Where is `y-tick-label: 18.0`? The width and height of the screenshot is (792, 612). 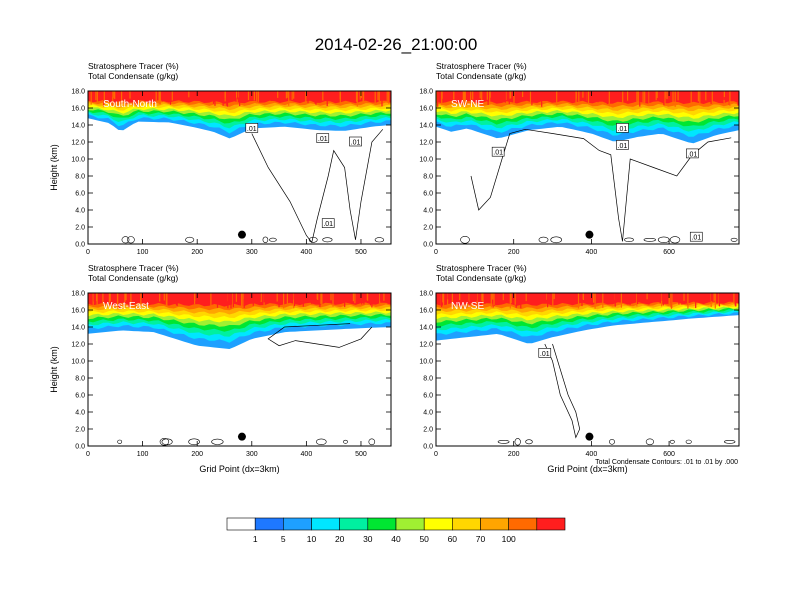 y-tick-label: 18.0 is located at coordinates (78, 294).